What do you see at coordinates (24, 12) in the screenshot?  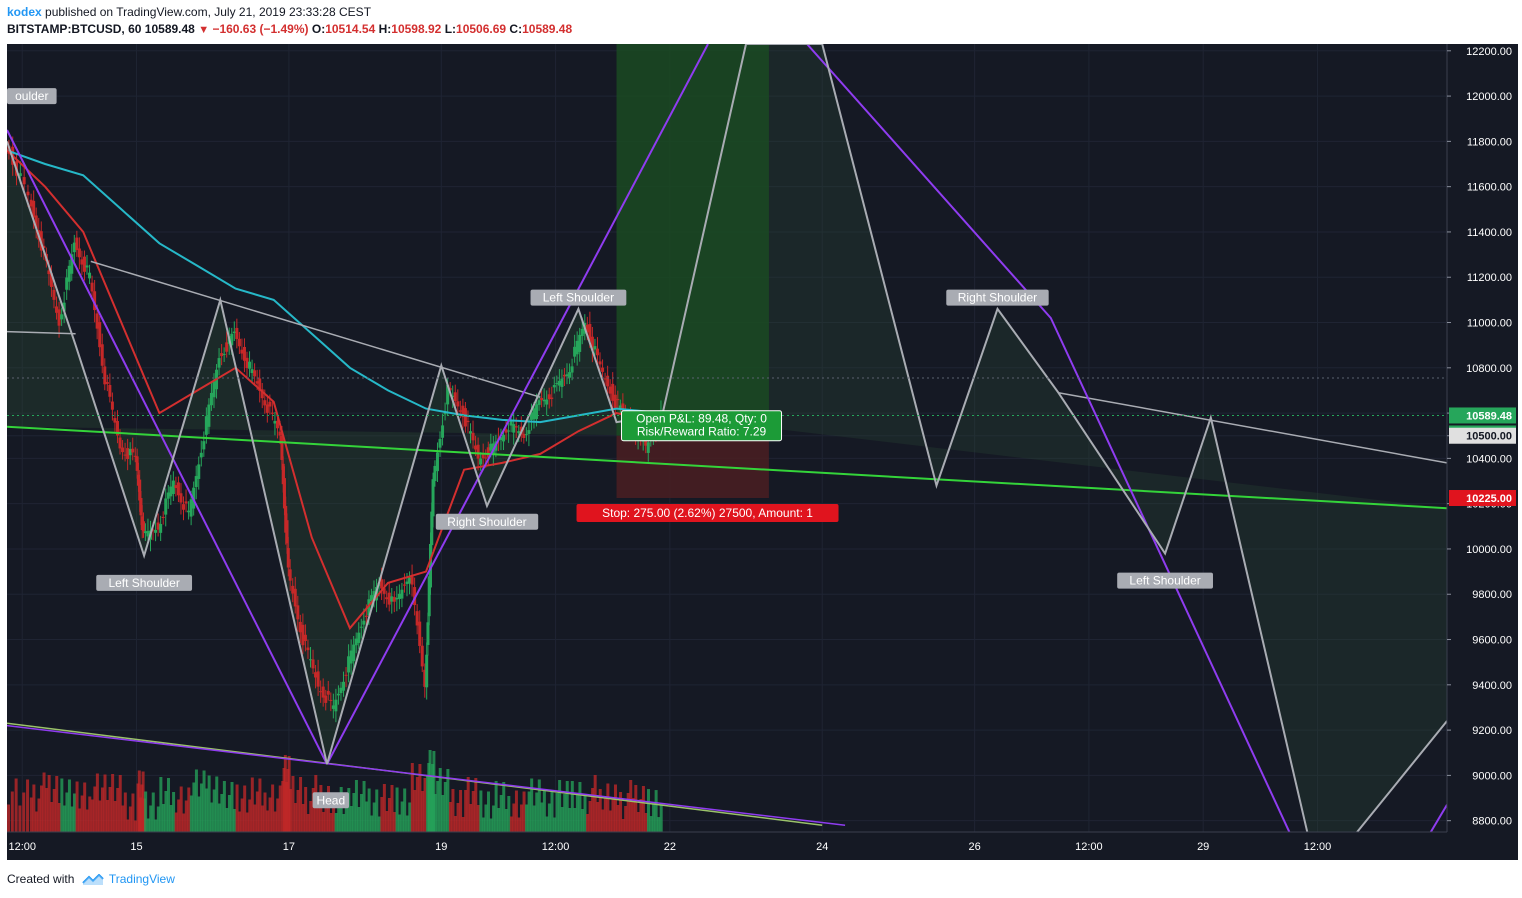 I see `author-link: kodex` at bounding box center [24, 12].